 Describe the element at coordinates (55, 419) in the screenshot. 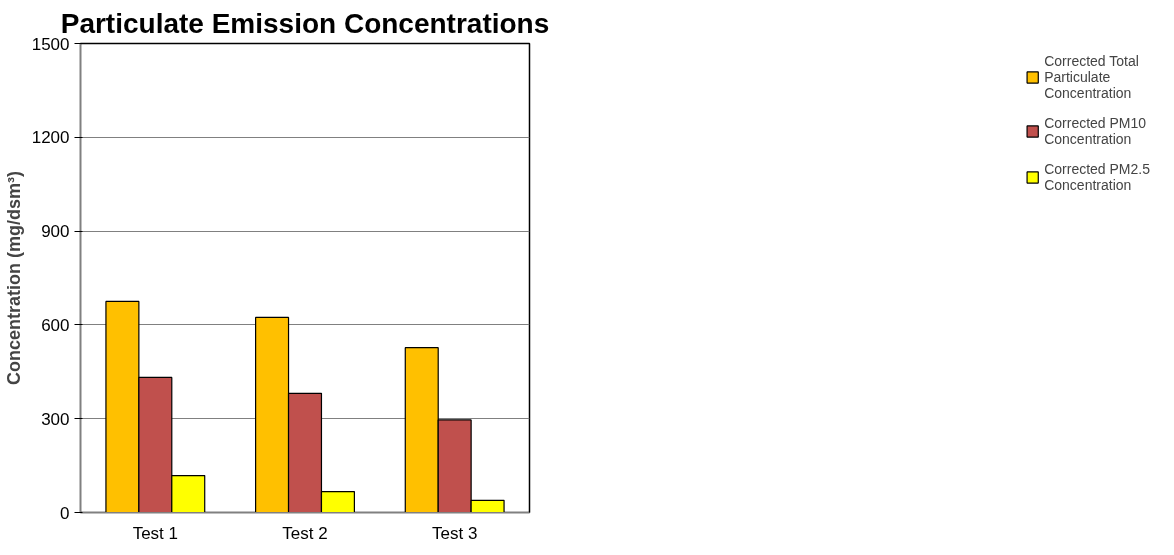

I see `y-tick-label: 300` at that location.